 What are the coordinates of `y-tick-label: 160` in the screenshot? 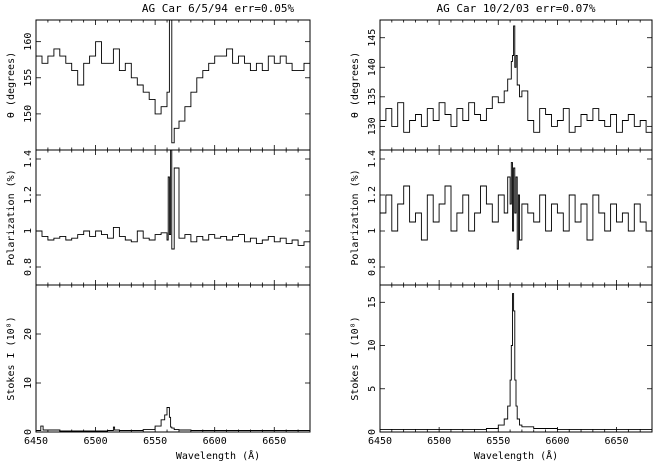 It's located at (28, 42).